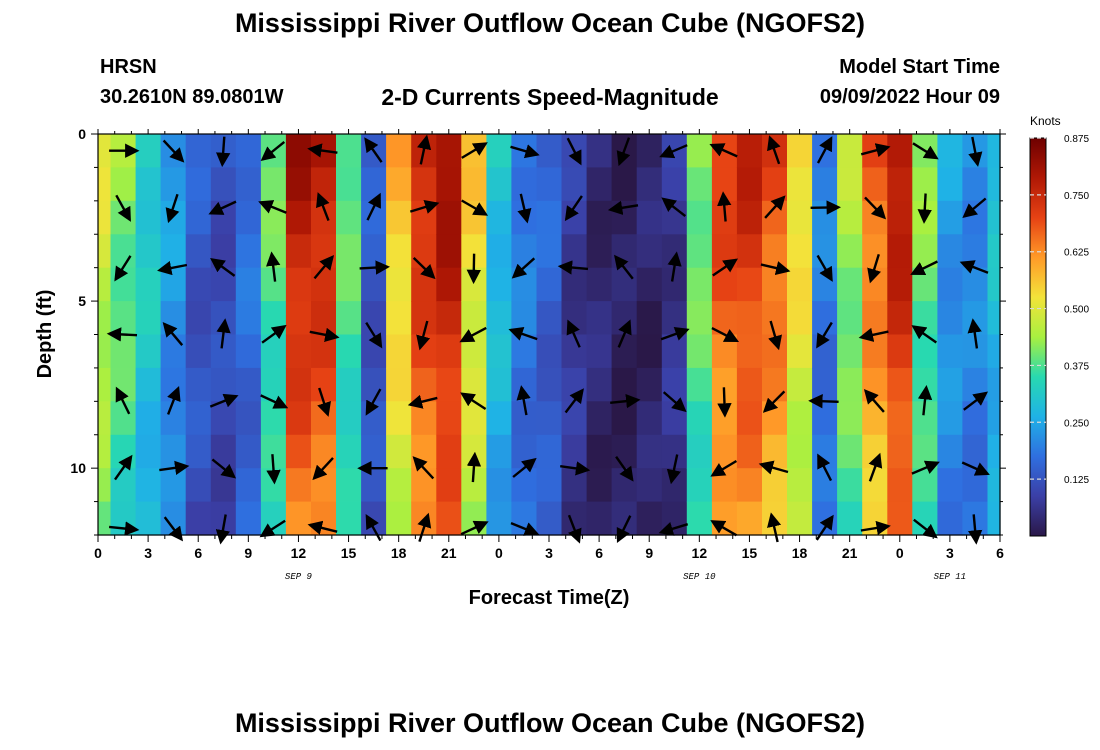 Image resolution: width=1100 pixels, height=750 pixels. Describe the element at coordinates (1076, 196) in the screenshot. I see `colorbar-tick-label: 0.750` at that location.